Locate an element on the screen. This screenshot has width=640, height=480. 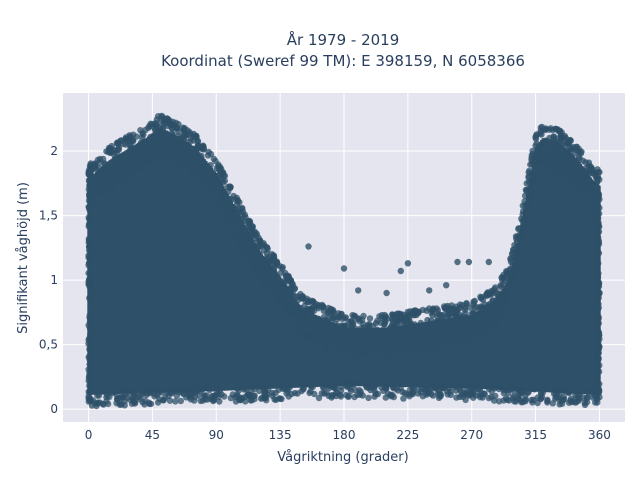
x-tick-label: 315 is located at coordinates (535, 435).